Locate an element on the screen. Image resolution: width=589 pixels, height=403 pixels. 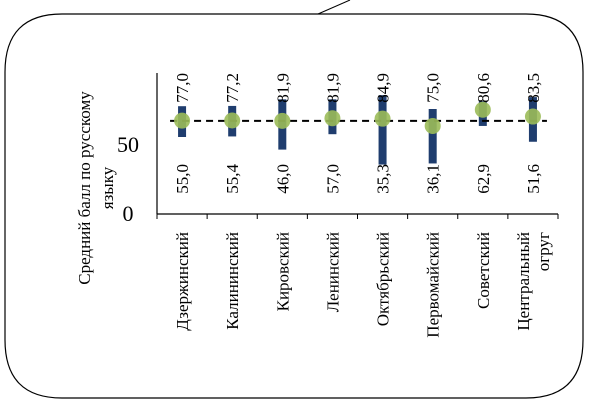
min-value-label: 46,0 is located at coordinates (282, 179).